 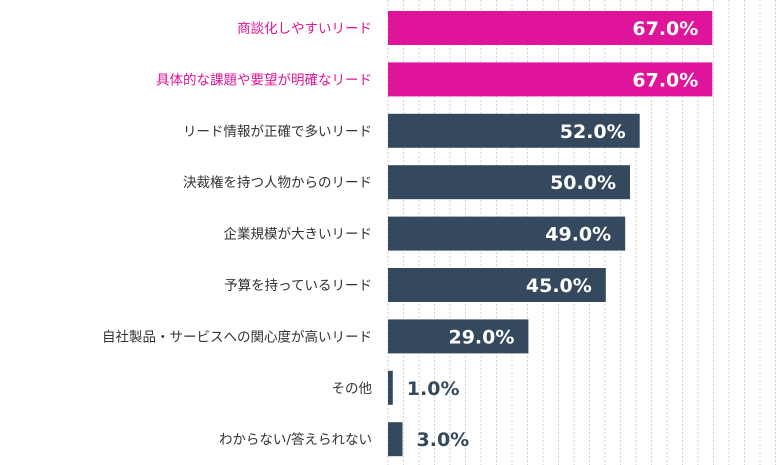 What do you see at coordinates (298, 286) in the screenshot?
I see `category-label: 予算を持っているリード` at bounding box center [298, 286].